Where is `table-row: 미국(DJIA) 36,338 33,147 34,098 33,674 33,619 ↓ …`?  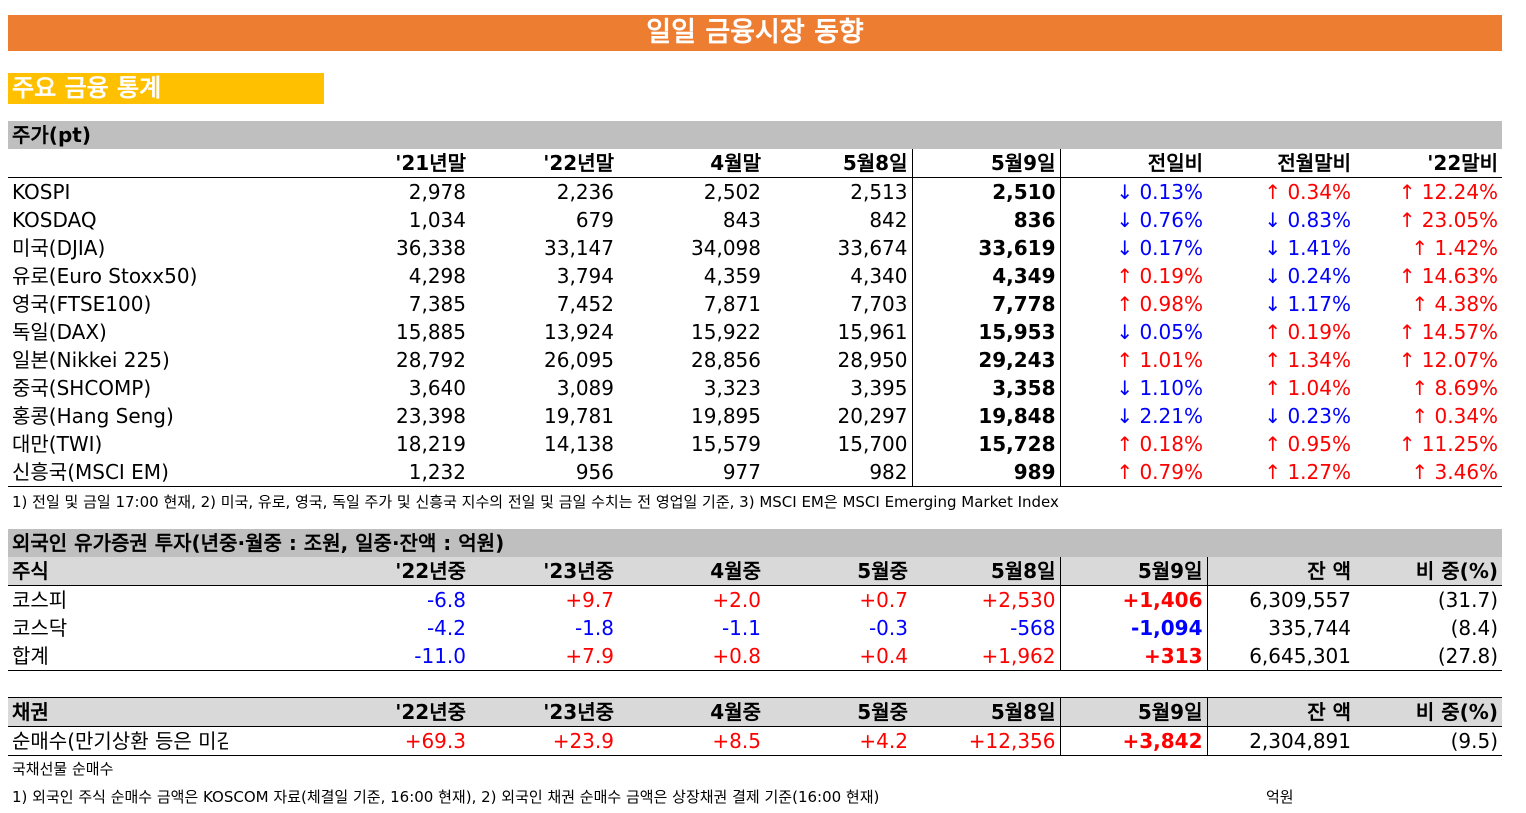 table-row: 미국(DJIA) 36,338 33,147 34,098 33,674 33,619 ↓ … is located at coordinates (755, 248).